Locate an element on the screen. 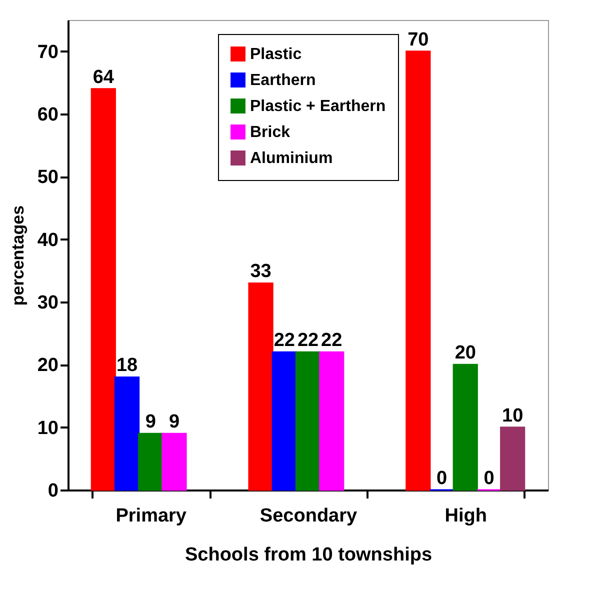 The height and width of the screenshot is (608, 594). y-tick-label: 0 is located at coordinates (53, 491).